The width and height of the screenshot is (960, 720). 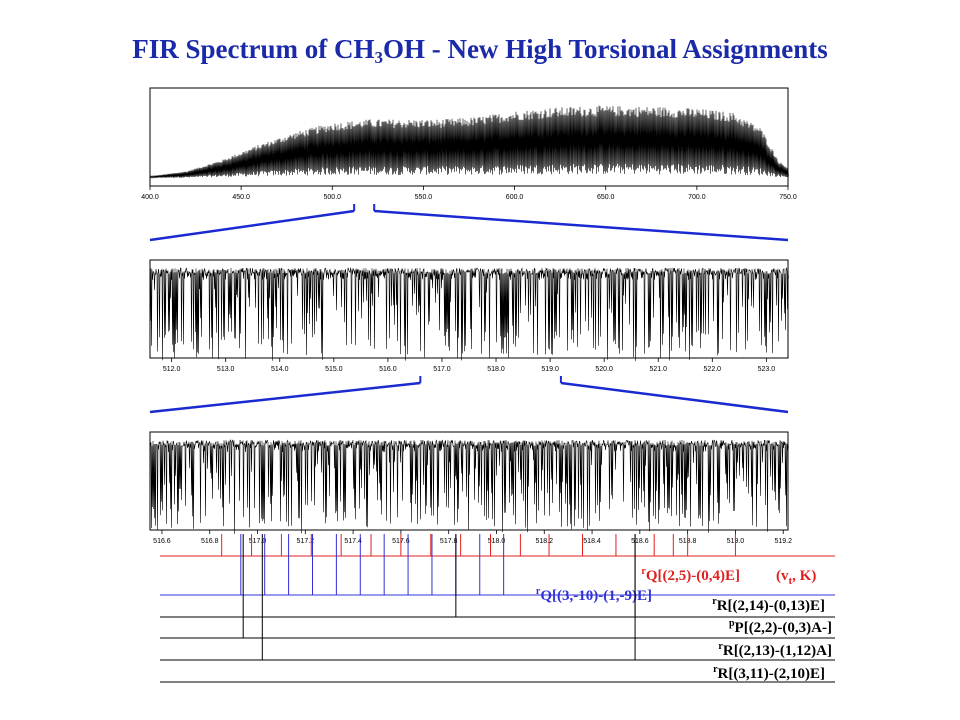 What do you see at coordinates (713, 369) in the screenshot?
I see `x-tick-label: 522.0` at bounding box center [713, 369].